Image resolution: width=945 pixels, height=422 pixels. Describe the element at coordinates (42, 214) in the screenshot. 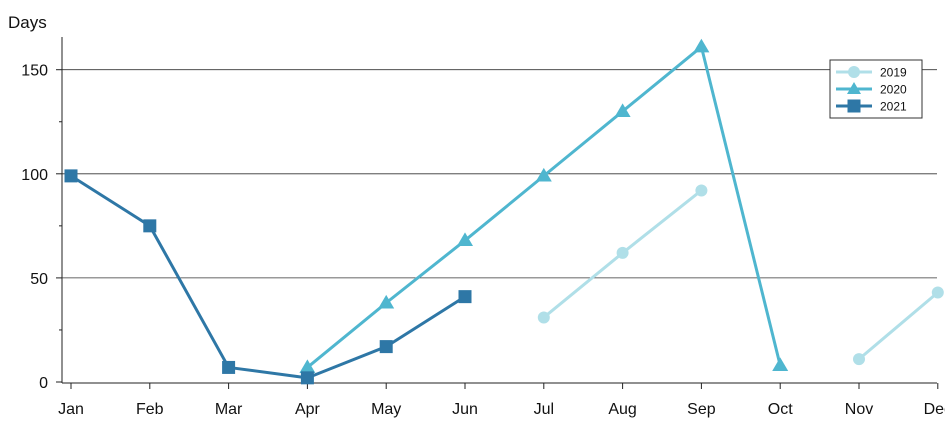

I see `y-axis: 0 50 100 150` at that location.